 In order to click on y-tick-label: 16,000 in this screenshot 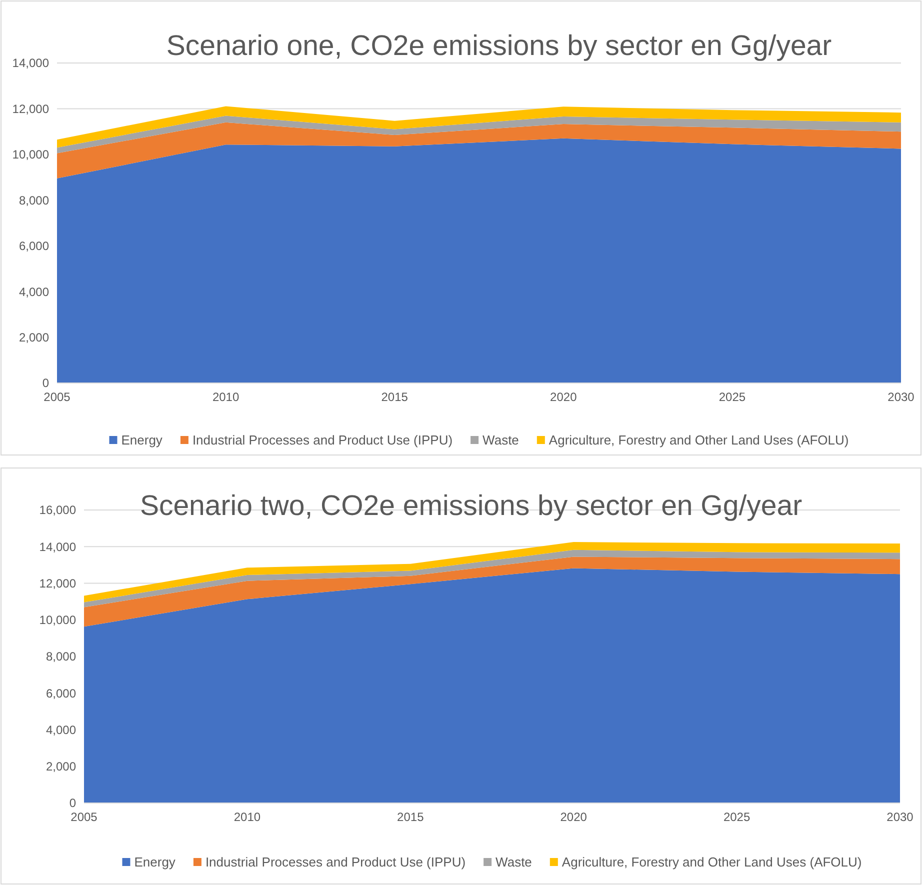, I will do `click(57, 510)`.